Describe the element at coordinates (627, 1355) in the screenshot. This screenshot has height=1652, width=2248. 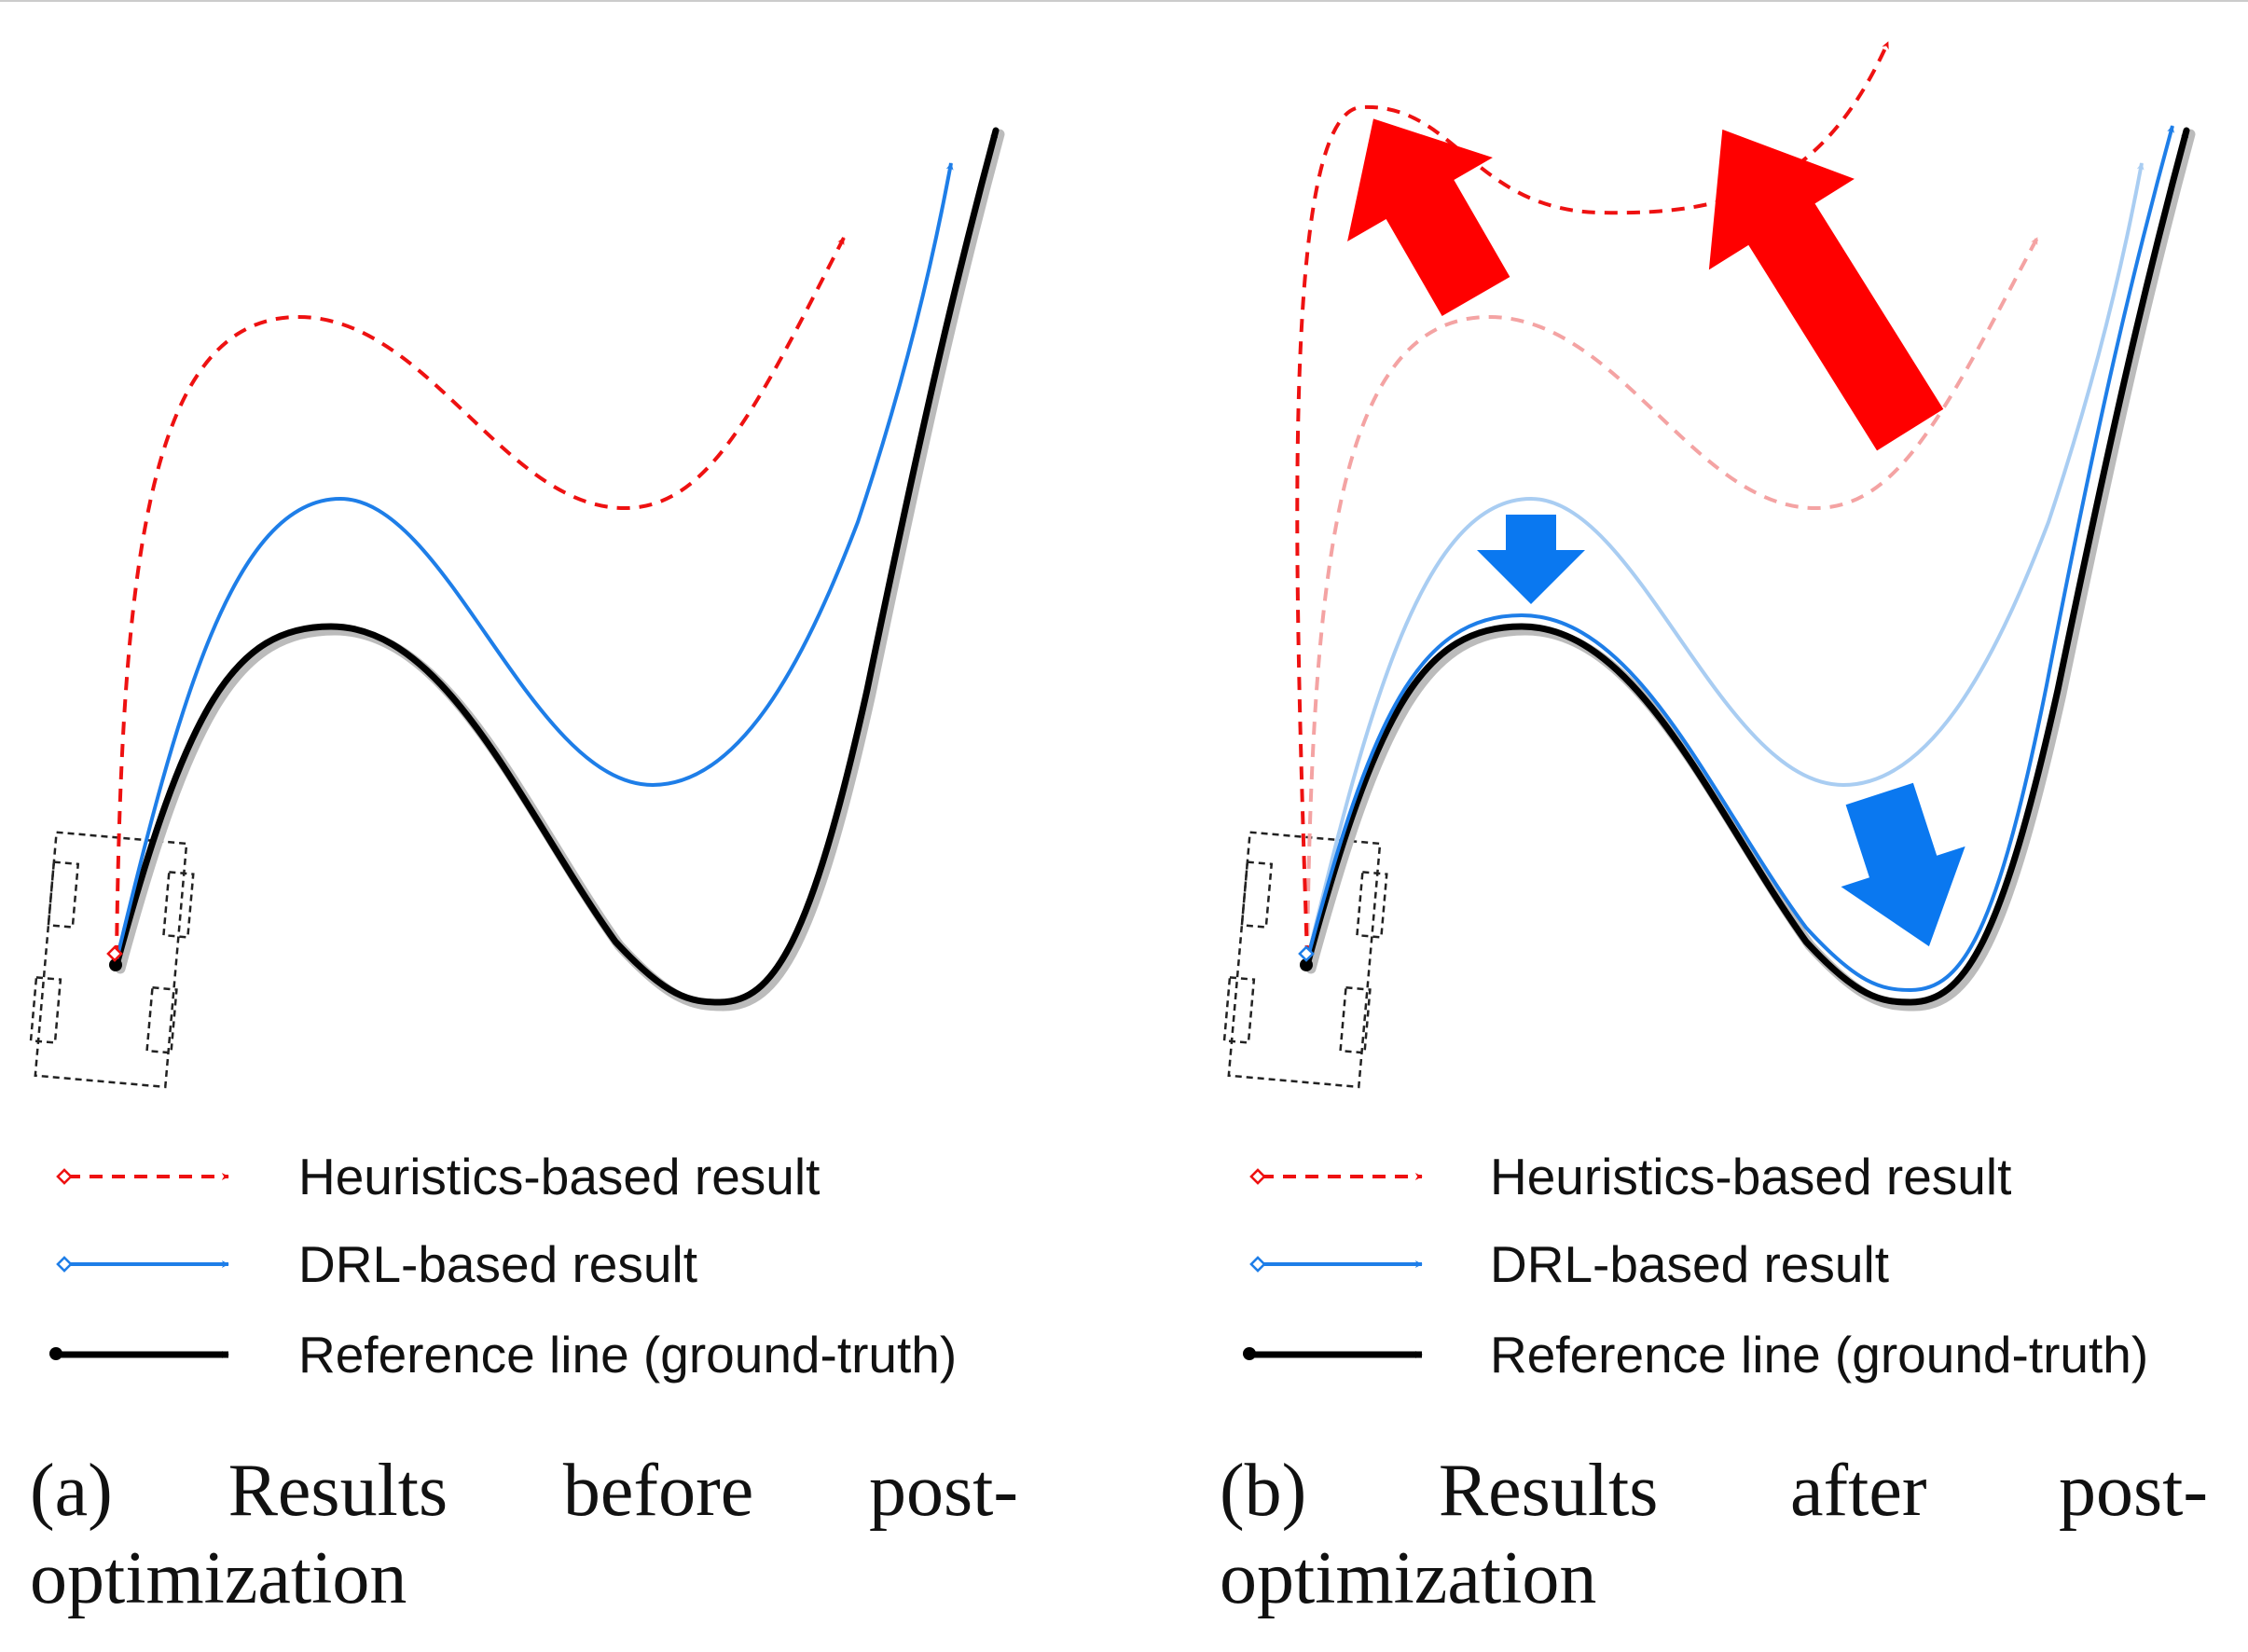
I see `legend-reference-label-a: Reference line (ground-truth)` at that location.